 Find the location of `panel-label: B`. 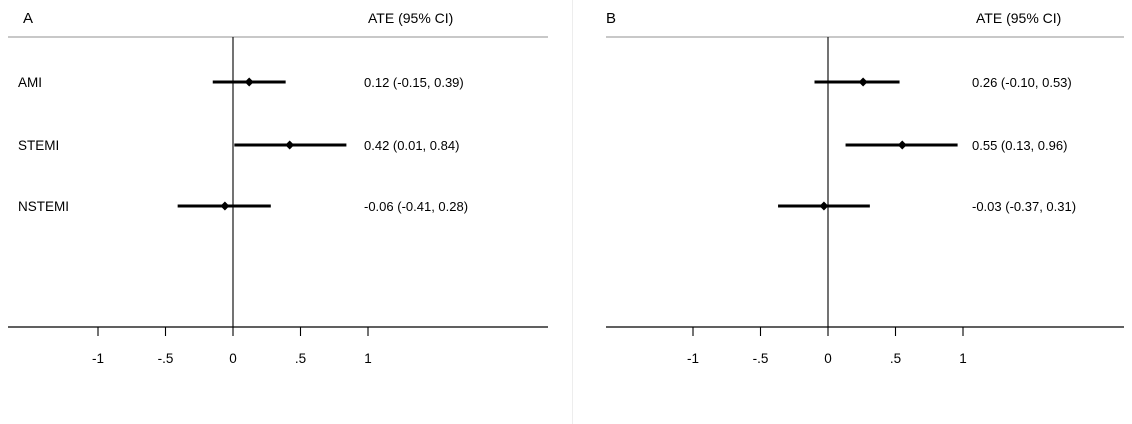

panel-label: B is located at coordinates (611, 18).